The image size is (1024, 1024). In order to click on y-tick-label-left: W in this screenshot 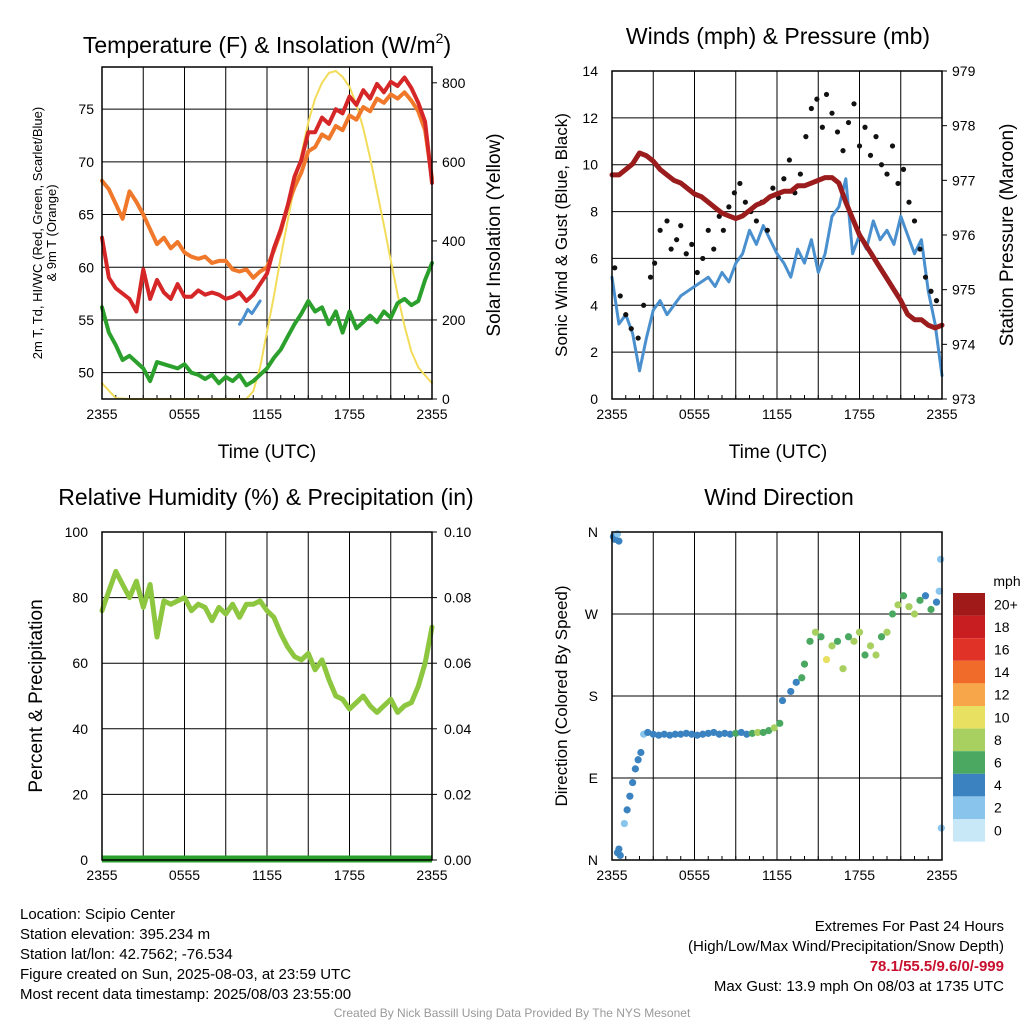, I will do `click(592, 614)`.